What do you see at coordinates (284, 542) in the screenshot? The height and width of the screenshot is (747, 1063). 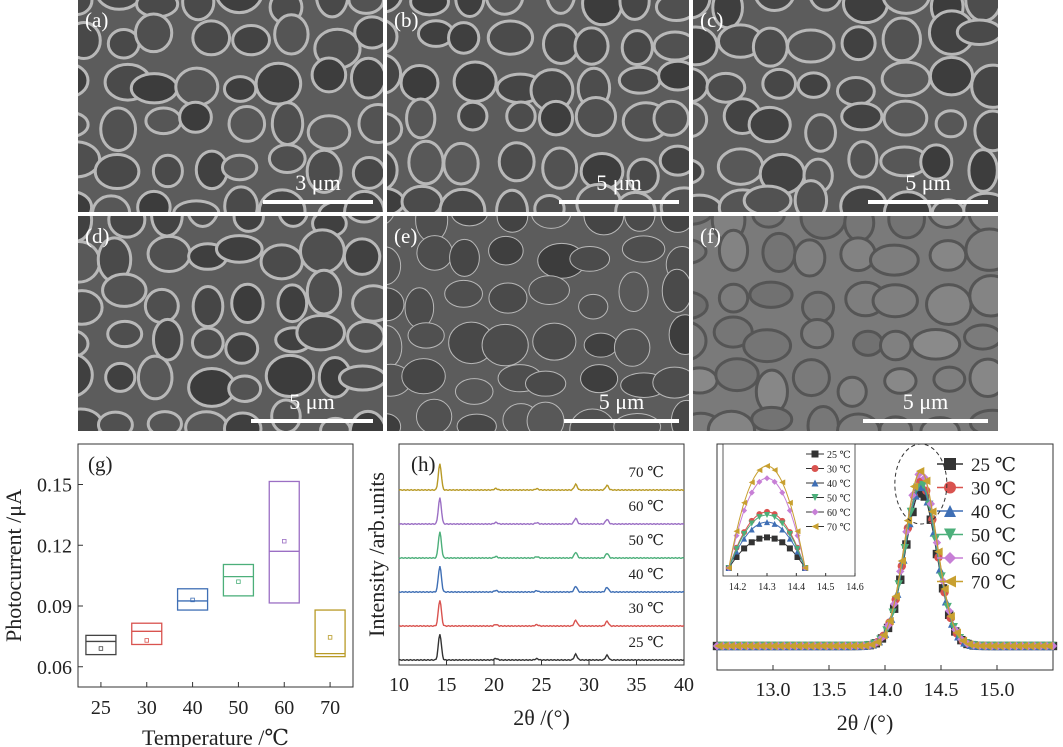 I see `box` at bounding box center [284, 542].